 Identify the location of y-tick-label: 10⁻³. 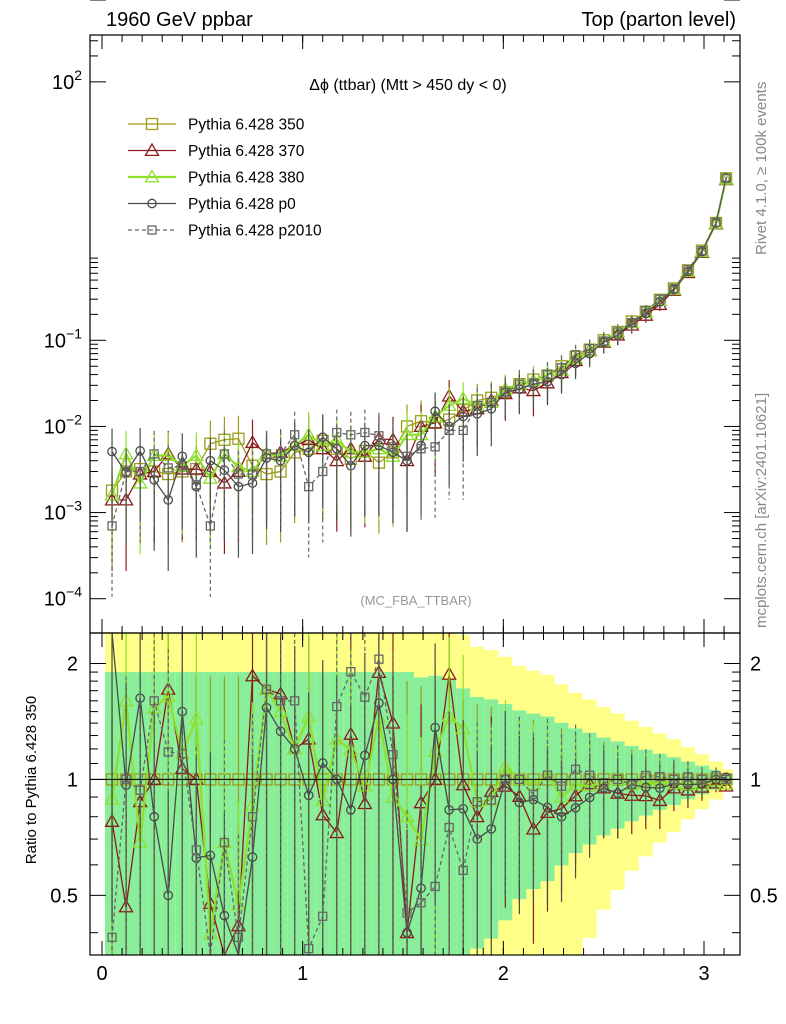
(63, 511).